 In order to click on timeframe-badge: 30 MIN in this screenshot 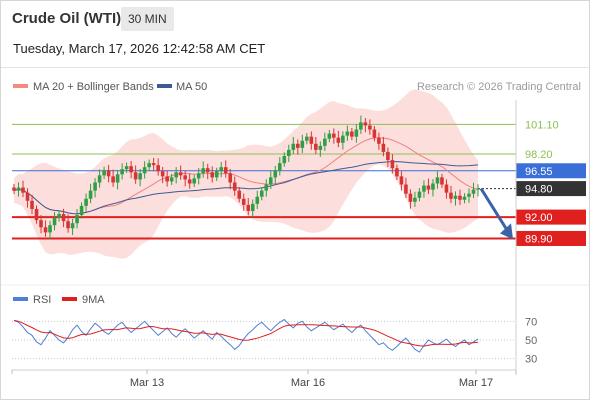, I will do `click(147, 19)`.